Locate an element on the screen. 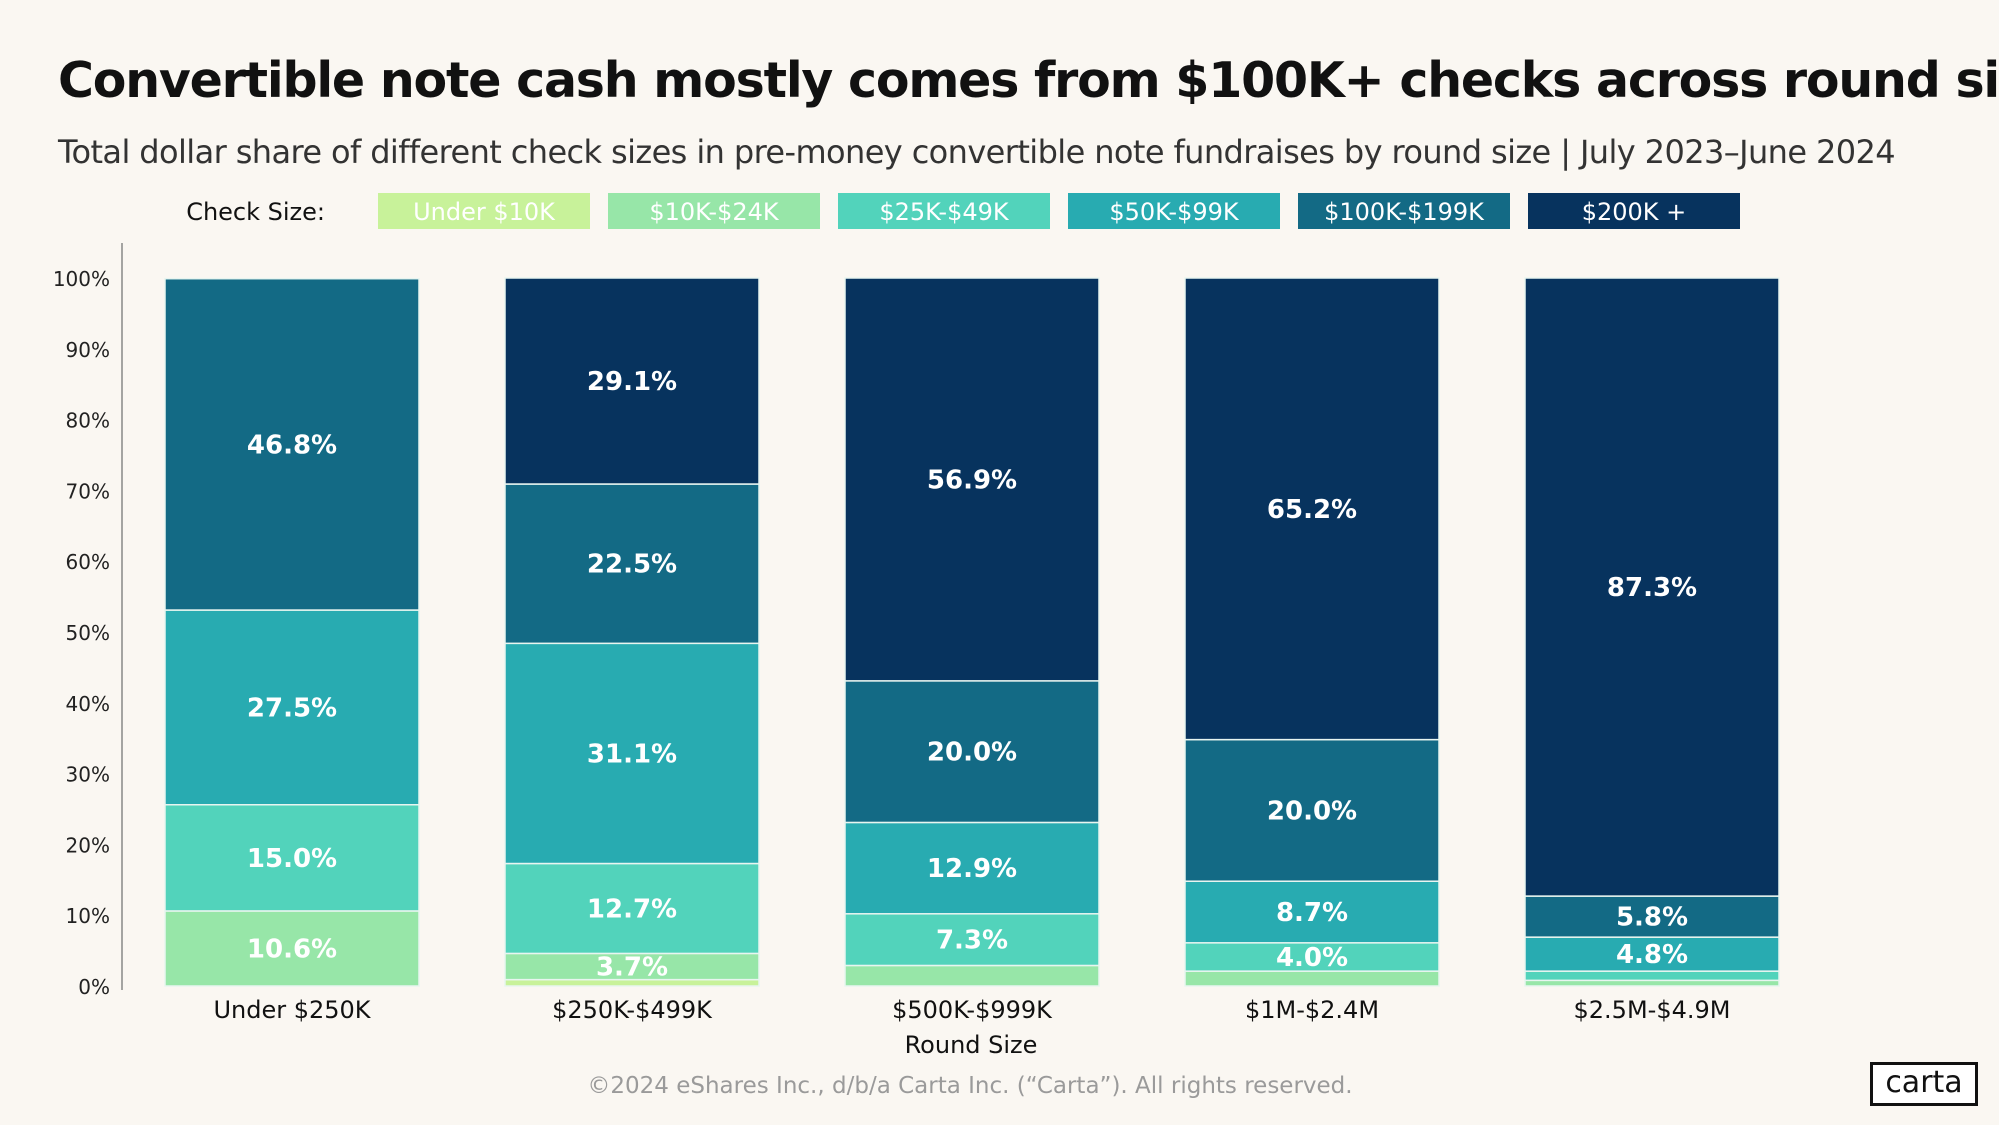 This screenshot has height=1125, width=1999. x-axis-title: Round Size is located at coordinates (971, 1045).